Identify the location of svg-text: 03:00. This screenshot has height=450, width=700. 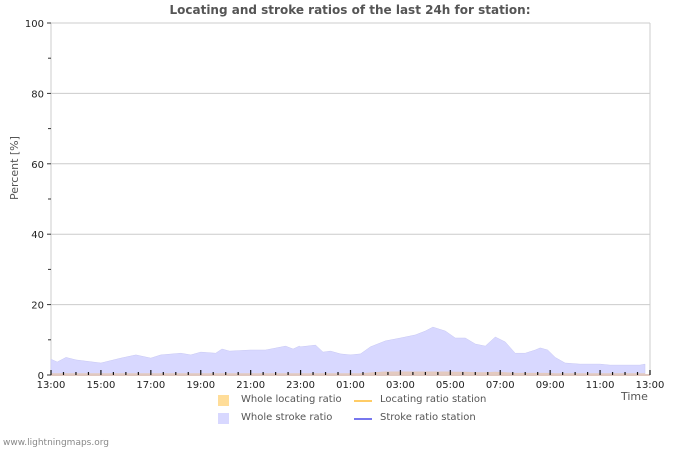
(400, 385).